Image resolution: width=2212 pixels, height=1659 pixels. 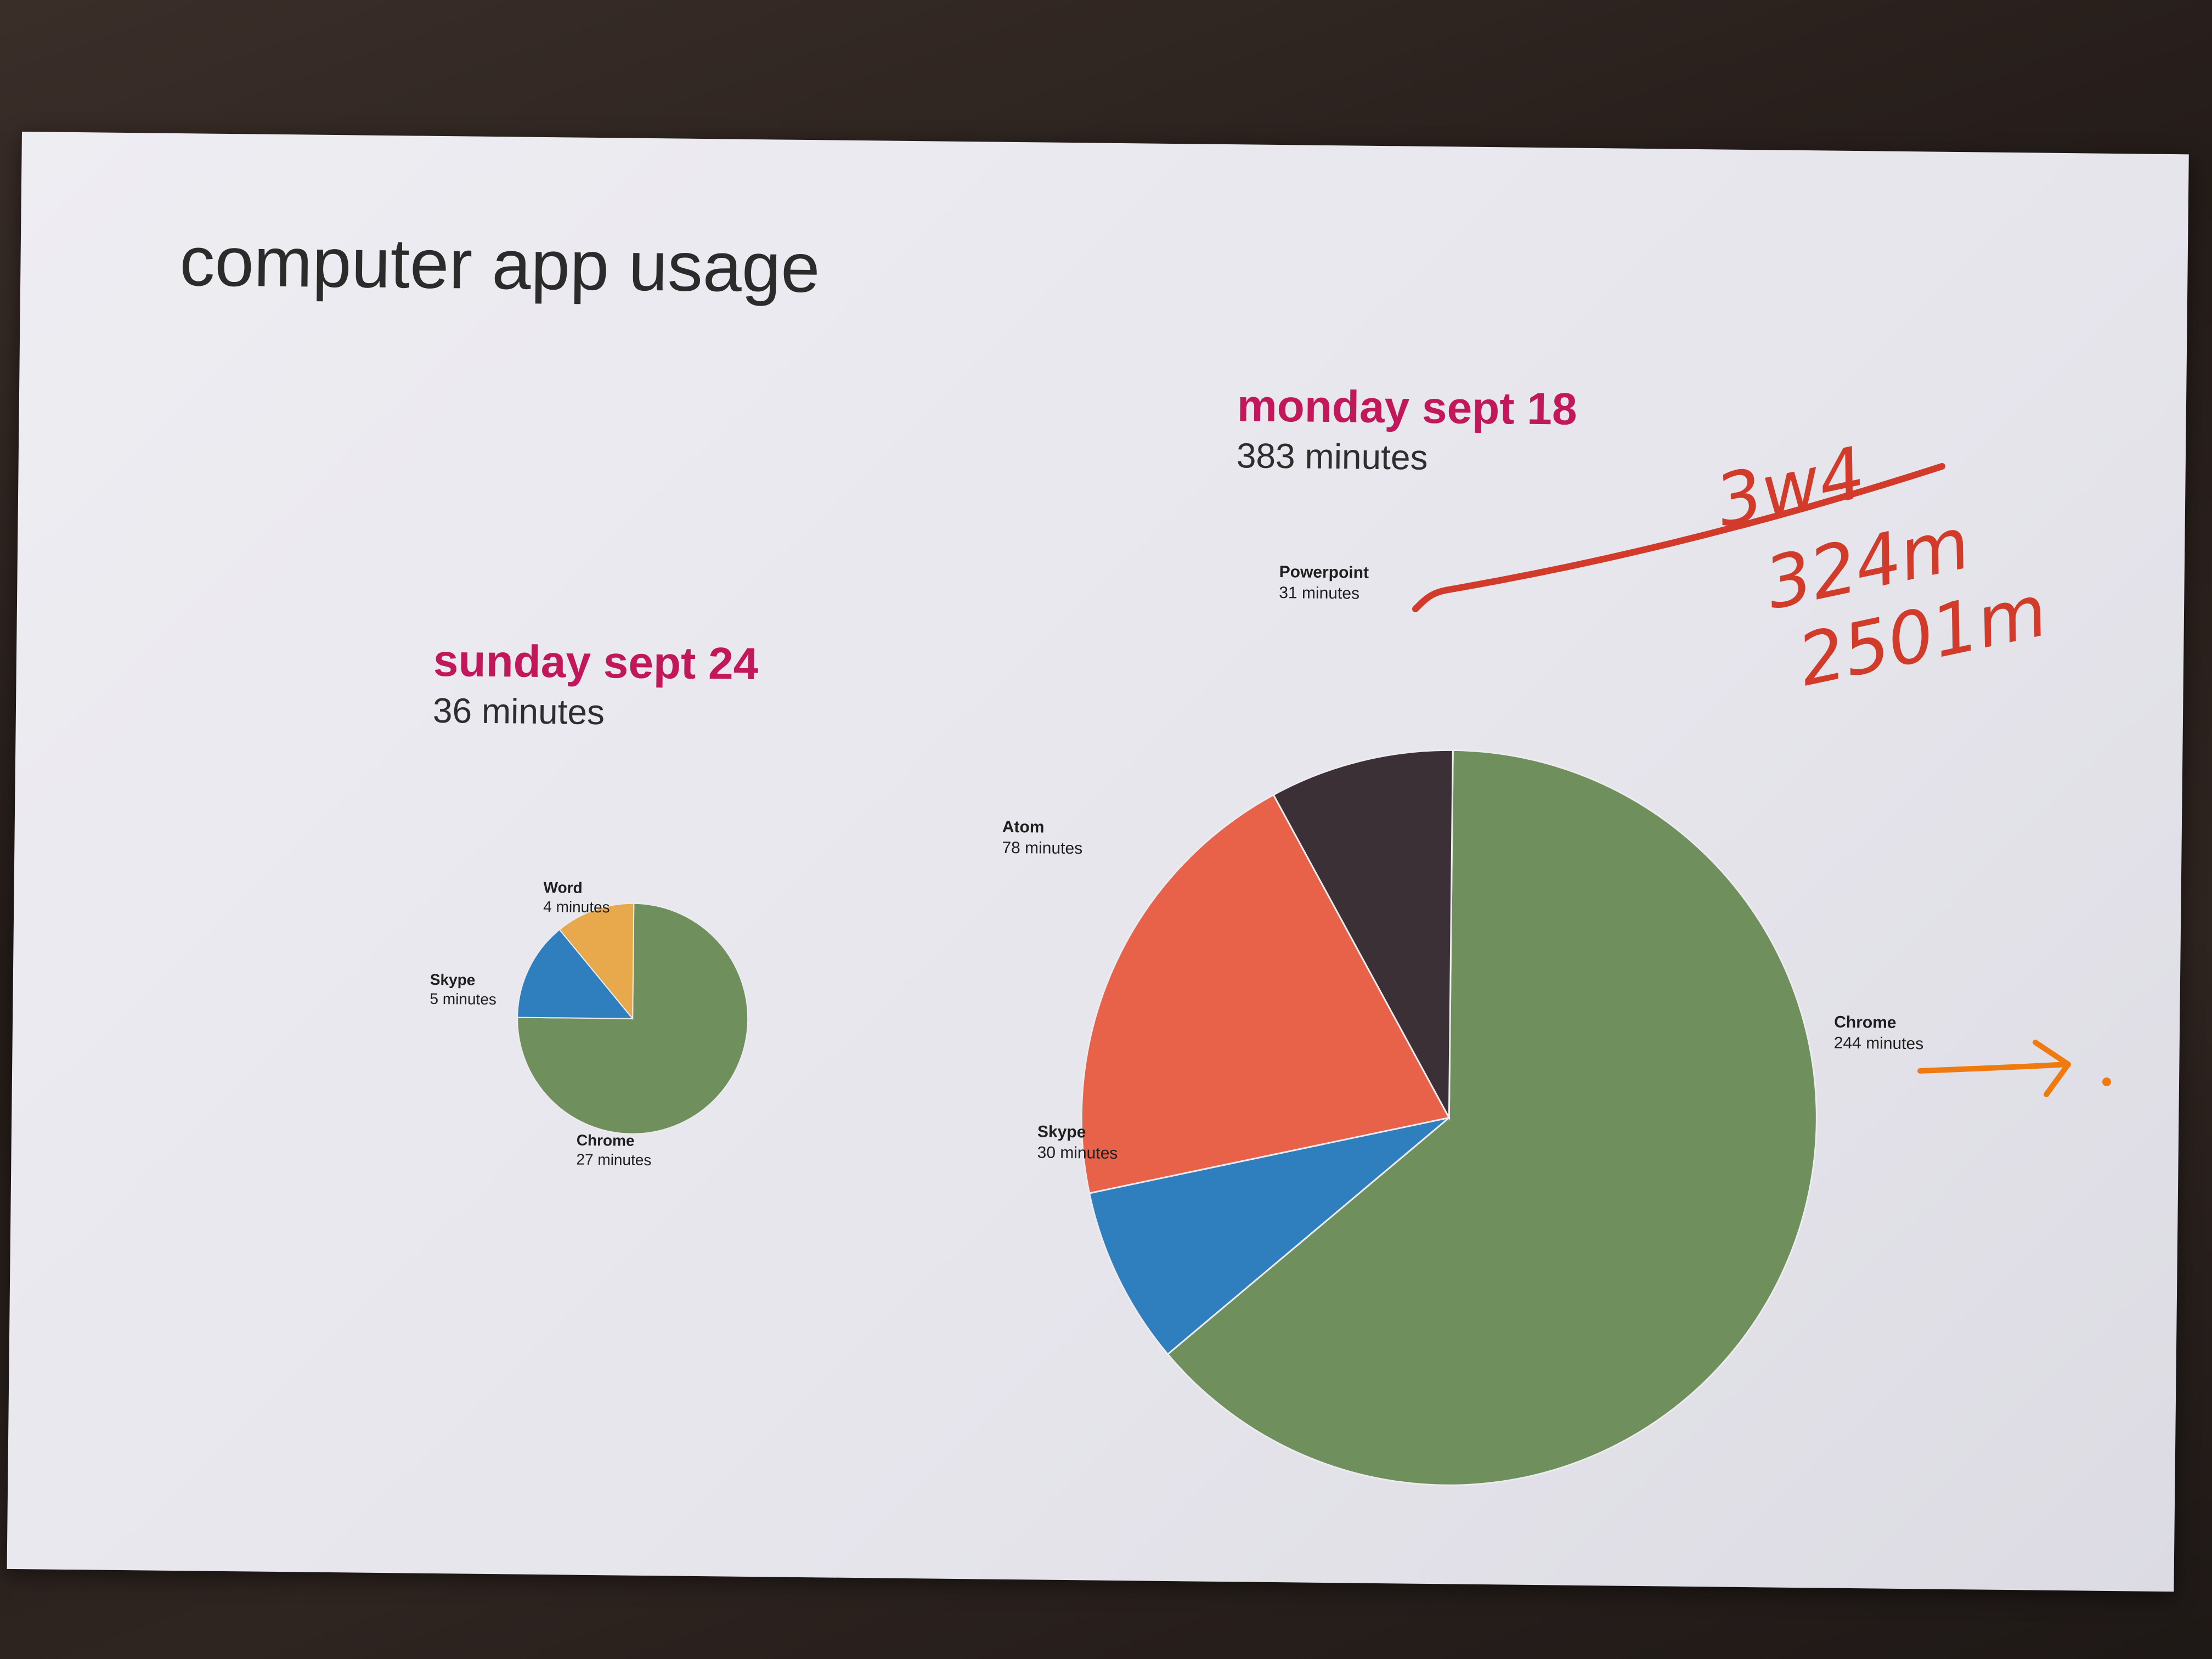 I want to click on pie-slice-word, so click(x=596, y=961).